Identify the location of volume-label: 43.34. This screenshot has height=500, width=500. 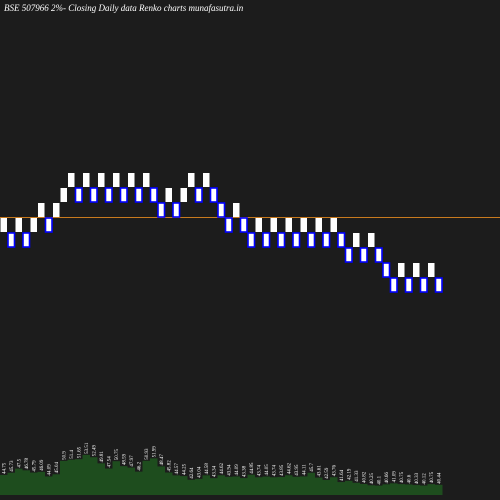
(214, 471).